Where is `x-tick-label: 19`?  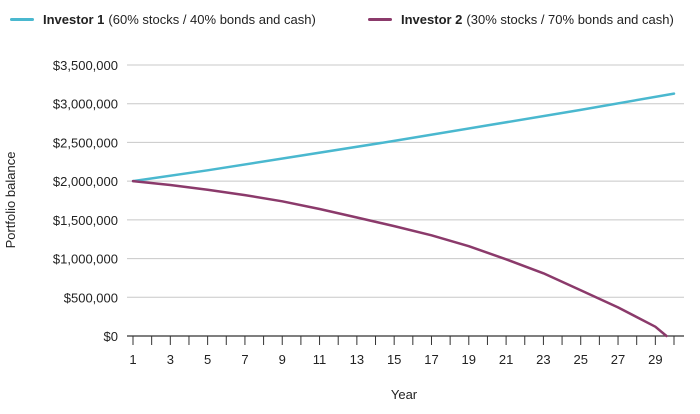
x-tick-label: 19 is located at coordinates (469, 359).